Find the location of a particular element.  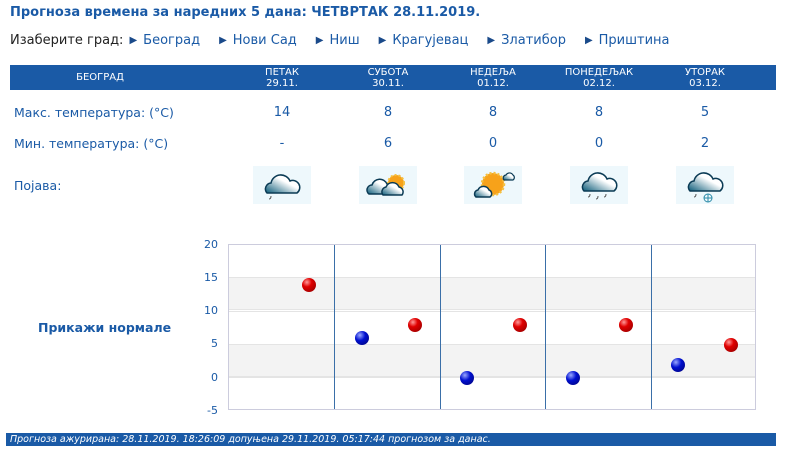

min-temp-value: 6 is located at coordinates (388, 143).